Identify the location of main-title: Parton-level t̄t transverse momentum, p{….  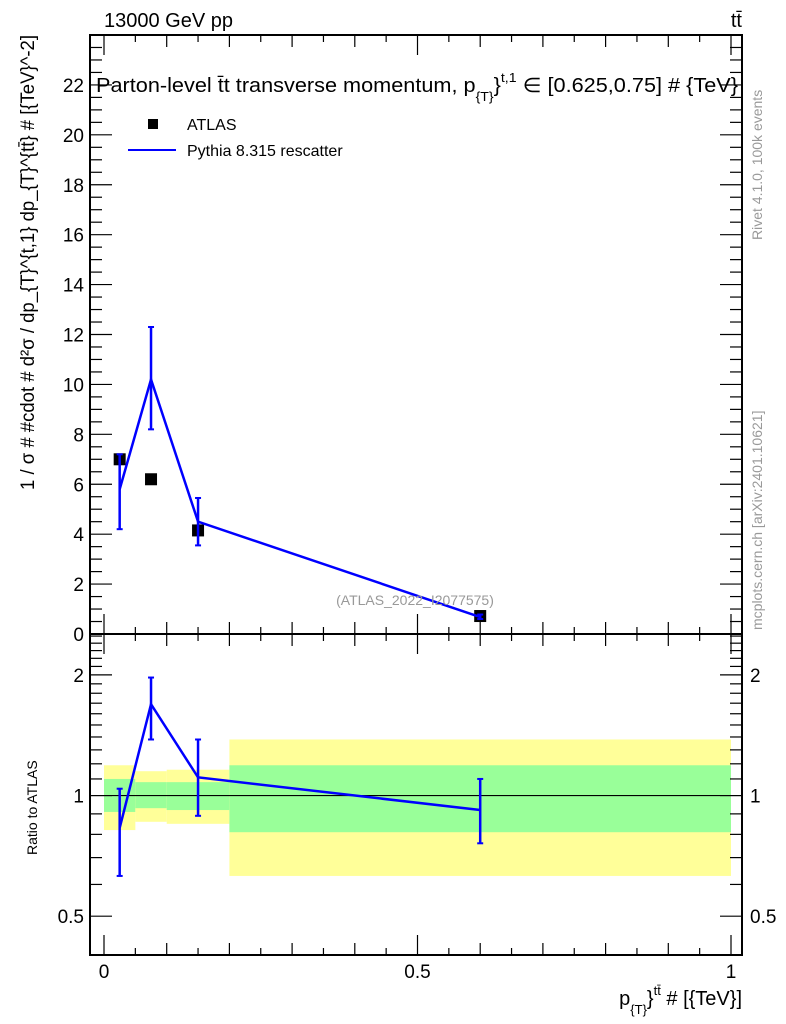
(417, 87).